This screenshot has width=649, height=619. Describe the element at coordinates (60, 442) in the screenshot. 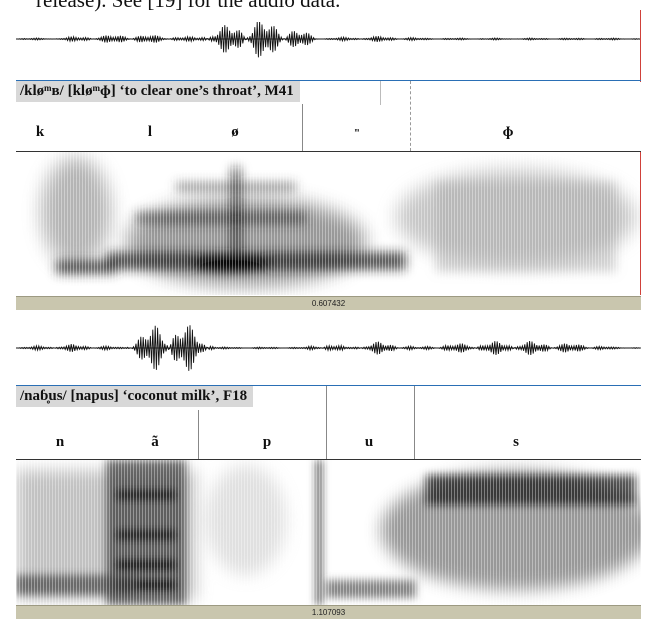

I see `segment-n: n` at that location.